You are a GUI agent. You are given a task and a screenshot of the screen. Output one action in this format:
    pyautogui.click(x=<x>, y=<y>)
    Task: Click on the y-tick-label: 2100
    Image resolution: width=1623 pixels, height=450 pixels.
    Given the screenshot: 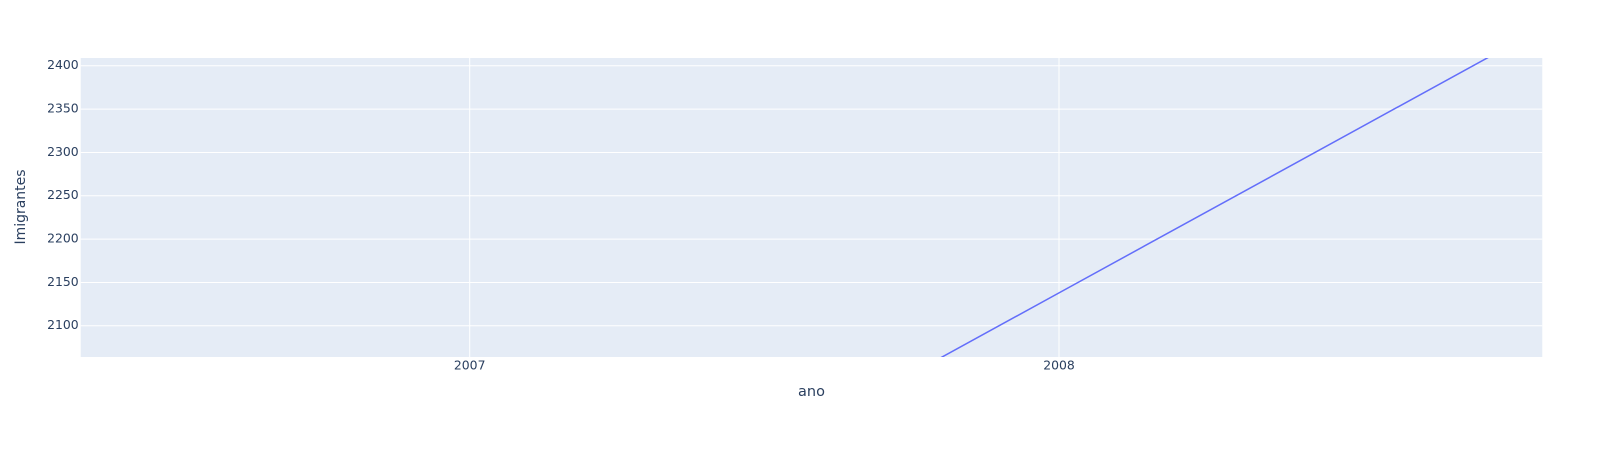 What is the action you would take?
    pyautogui.click(x=63, y=325)
    